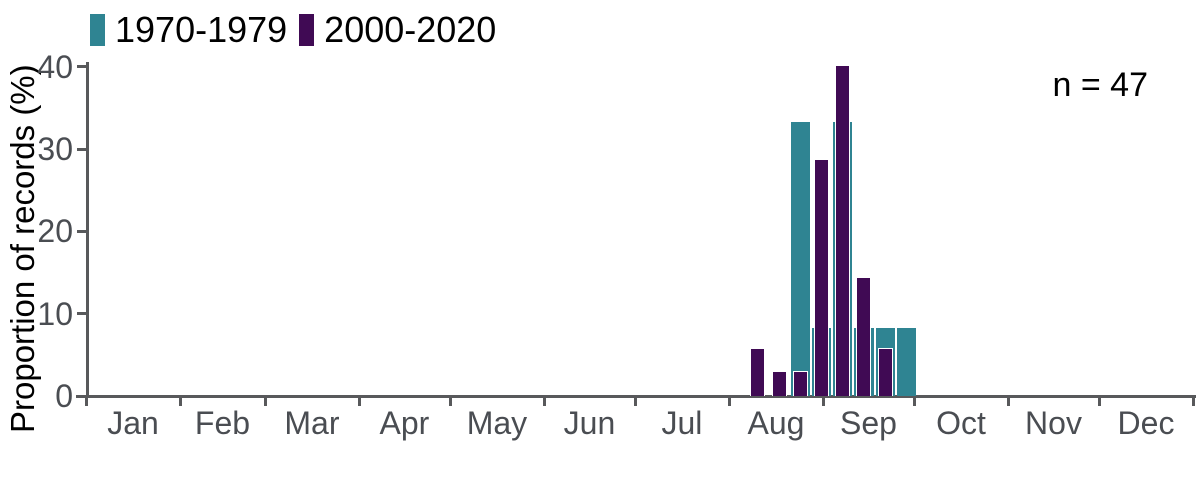 This screenshot has height=480, width=1200. What do you see at coordinates (222, 423) in the screenshot?
I see `x-tick-label: Feb` at bounding box center [222, 423].